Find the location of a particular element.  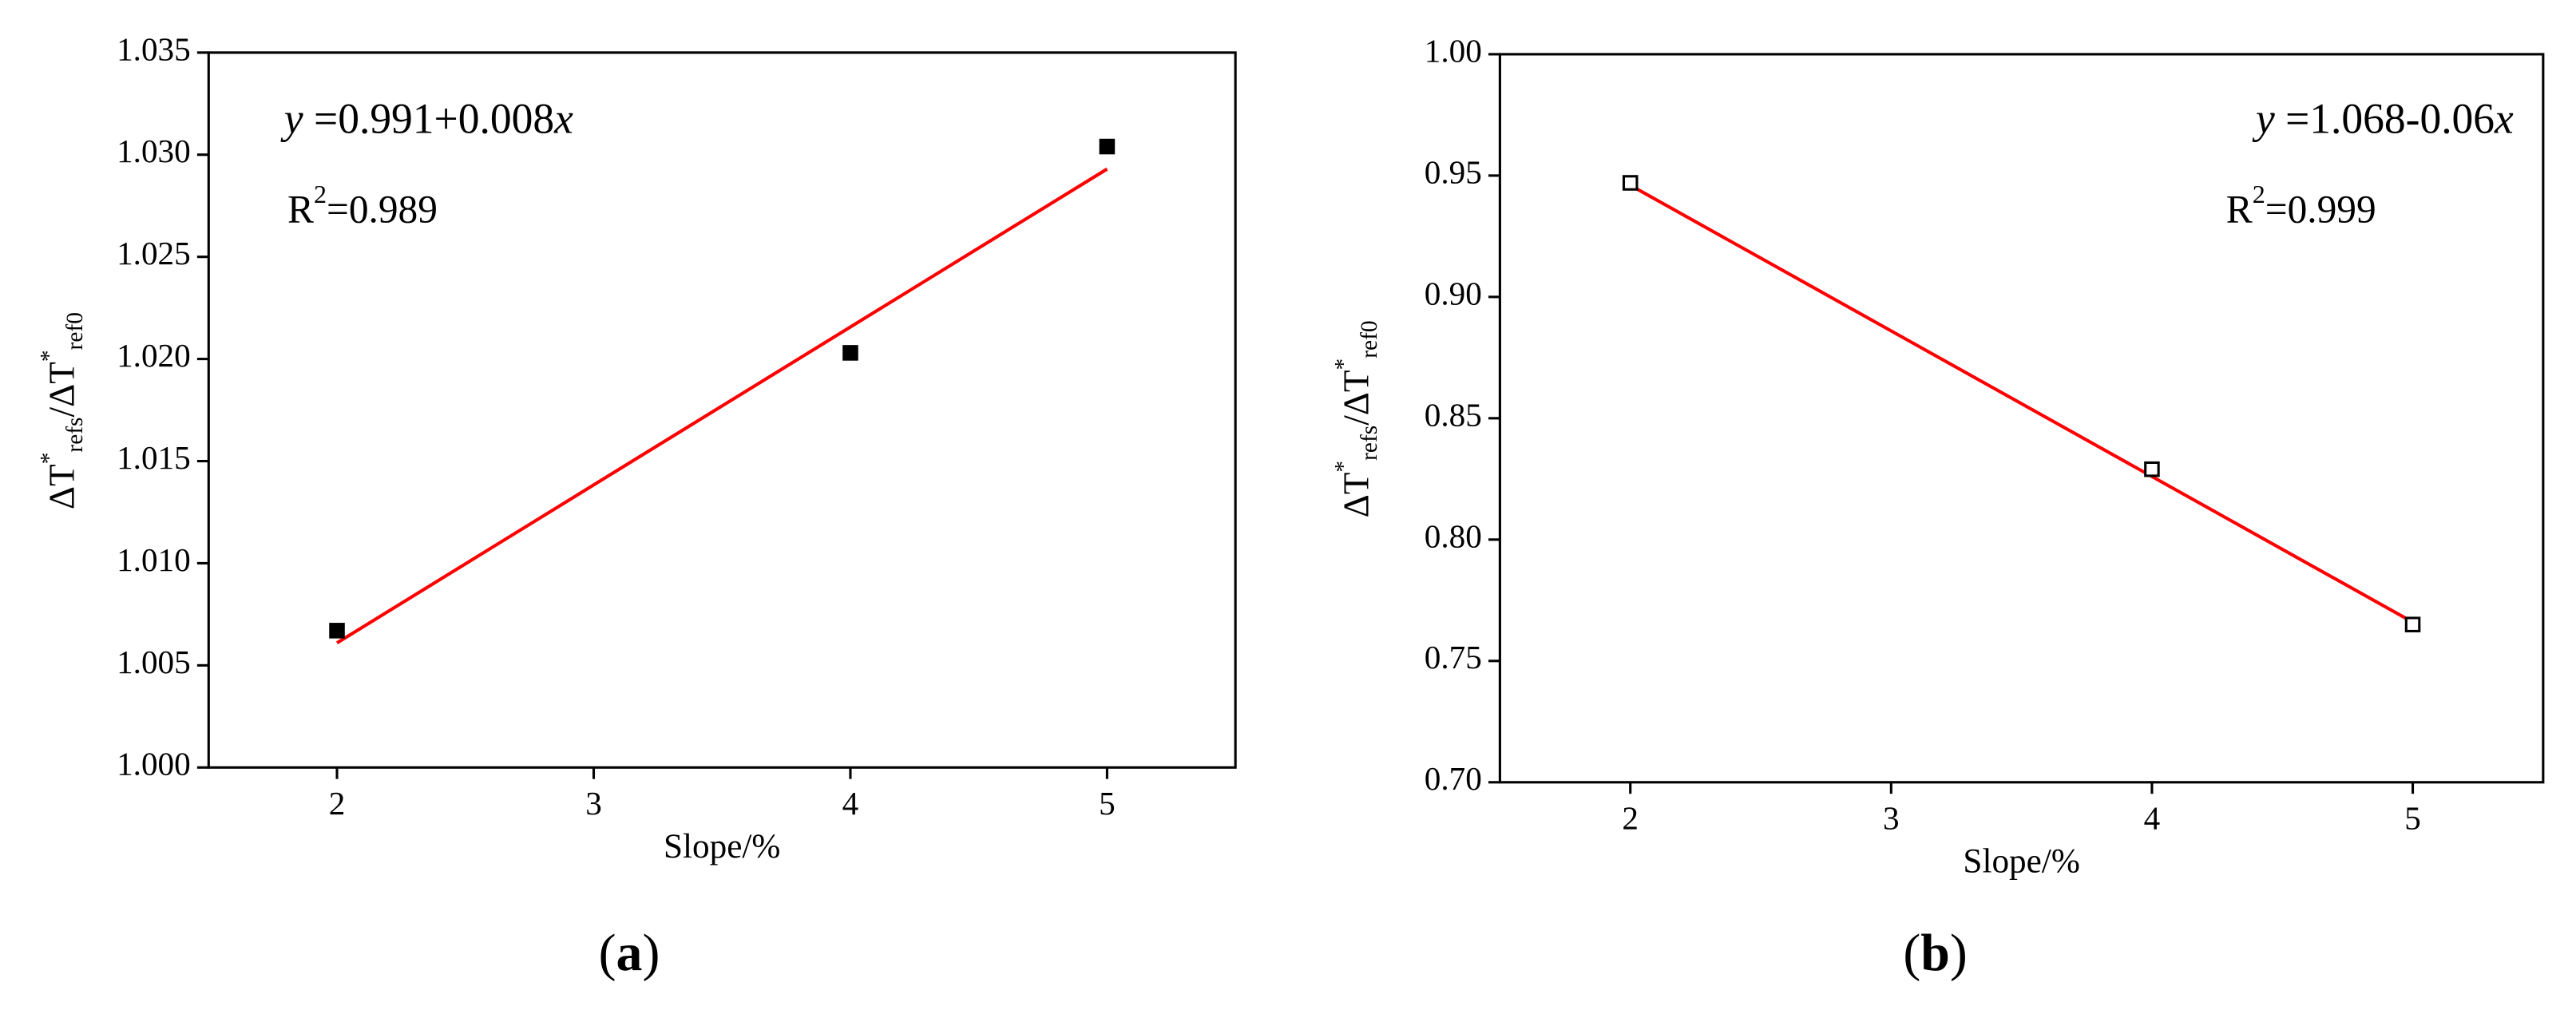

r-squared-part: =0.999 is located at coordinates (2320, 210).